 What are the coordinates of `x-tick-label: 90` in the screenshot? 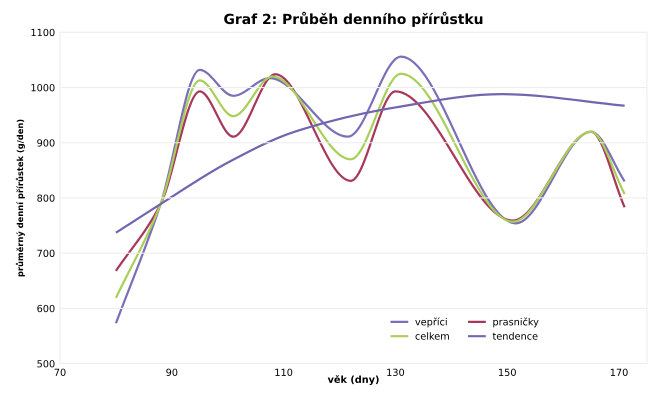 It's located at (172, 372).